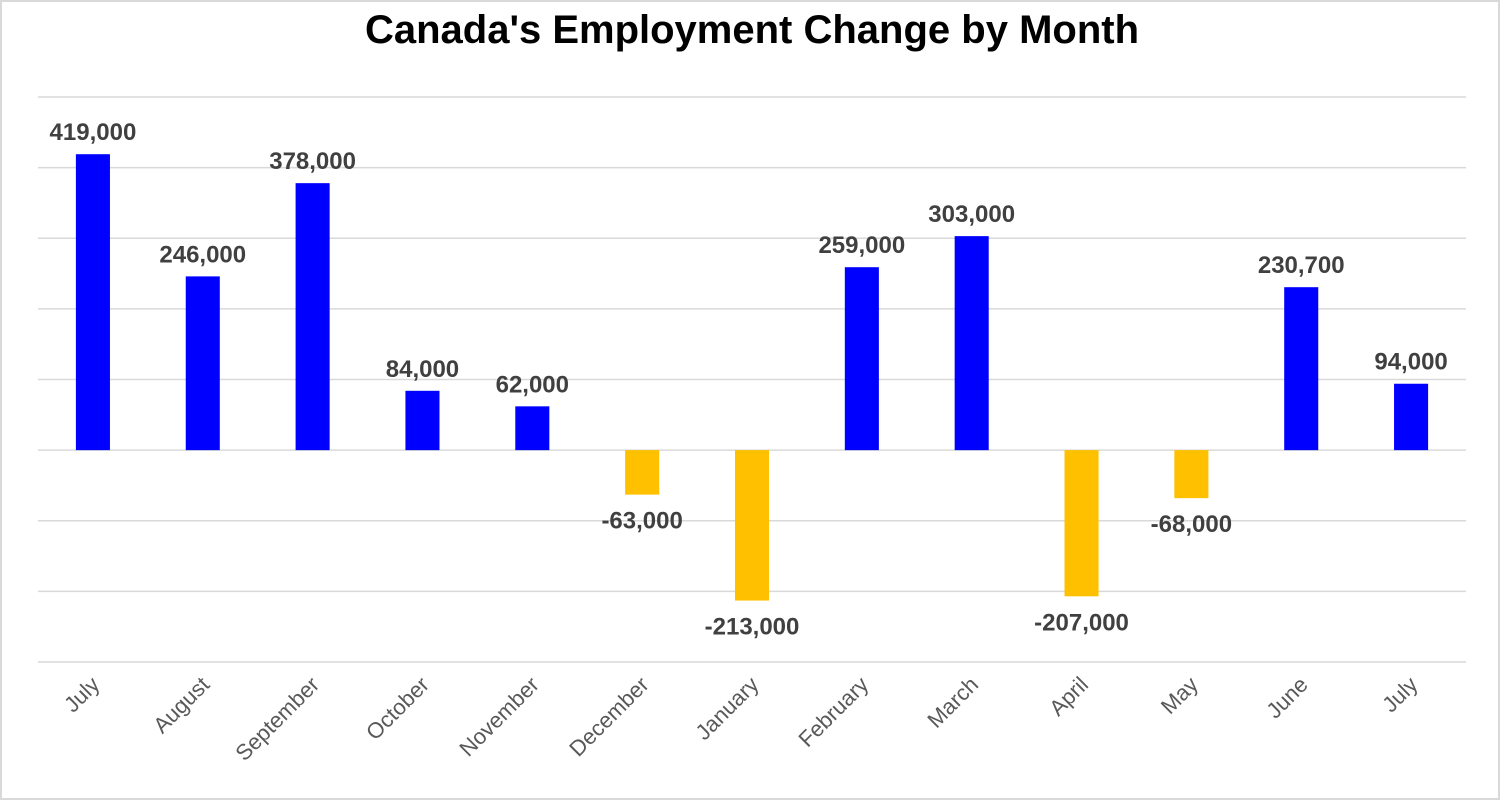 Image resolution: width=1500 pixels, height=800 pixels. What do you see at coordinates (181, 705) in the screenshot?
I see `x-tick-label-2: August` at bounding box center [181, 705].